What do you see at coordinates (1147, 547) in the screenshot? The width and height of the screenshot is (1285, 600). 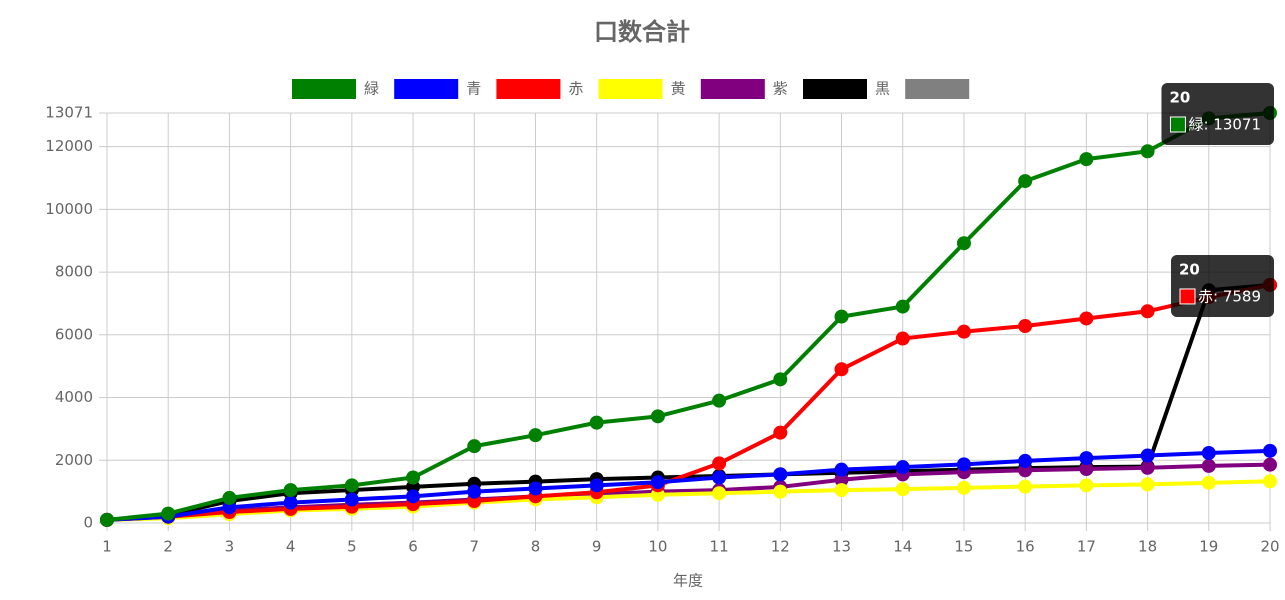 I see `x-tick-label: 18` at bounding box center [1147, 547].